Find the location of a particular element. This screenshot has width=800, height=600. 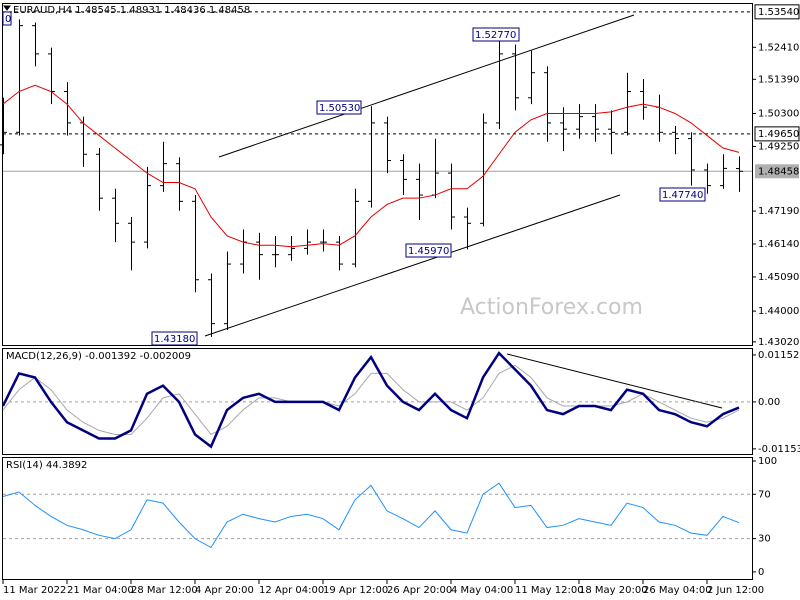

x-tick-label: 4 Apr 20:00 is located at coordinates (224, 590).